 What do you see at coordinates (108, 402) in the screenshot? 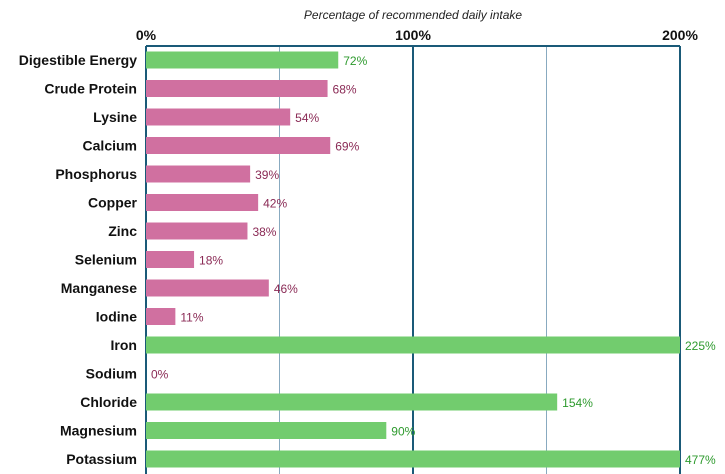
I see `category-label-12: Chloride` at bounding box center [108, 402].